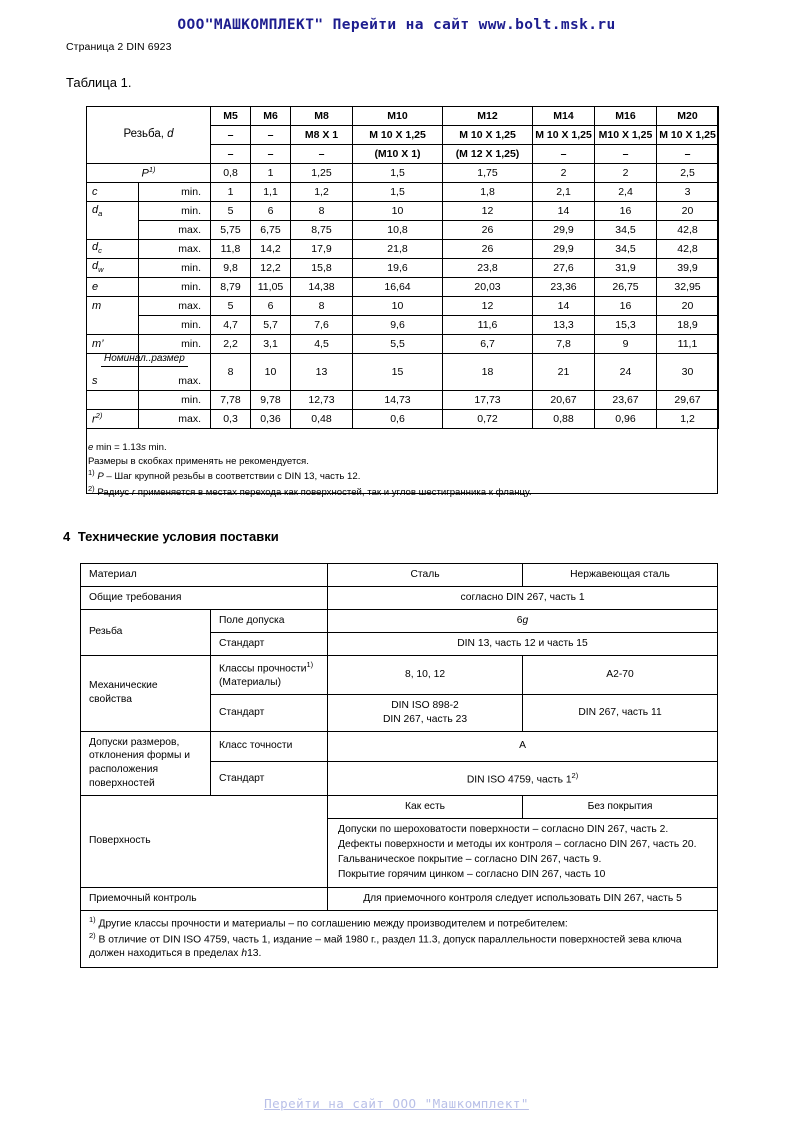 This screenshot has height=1122, width=793. Describe the element at coordinates (687, 192) in the screenshot. I see `cell: 3` at that location.